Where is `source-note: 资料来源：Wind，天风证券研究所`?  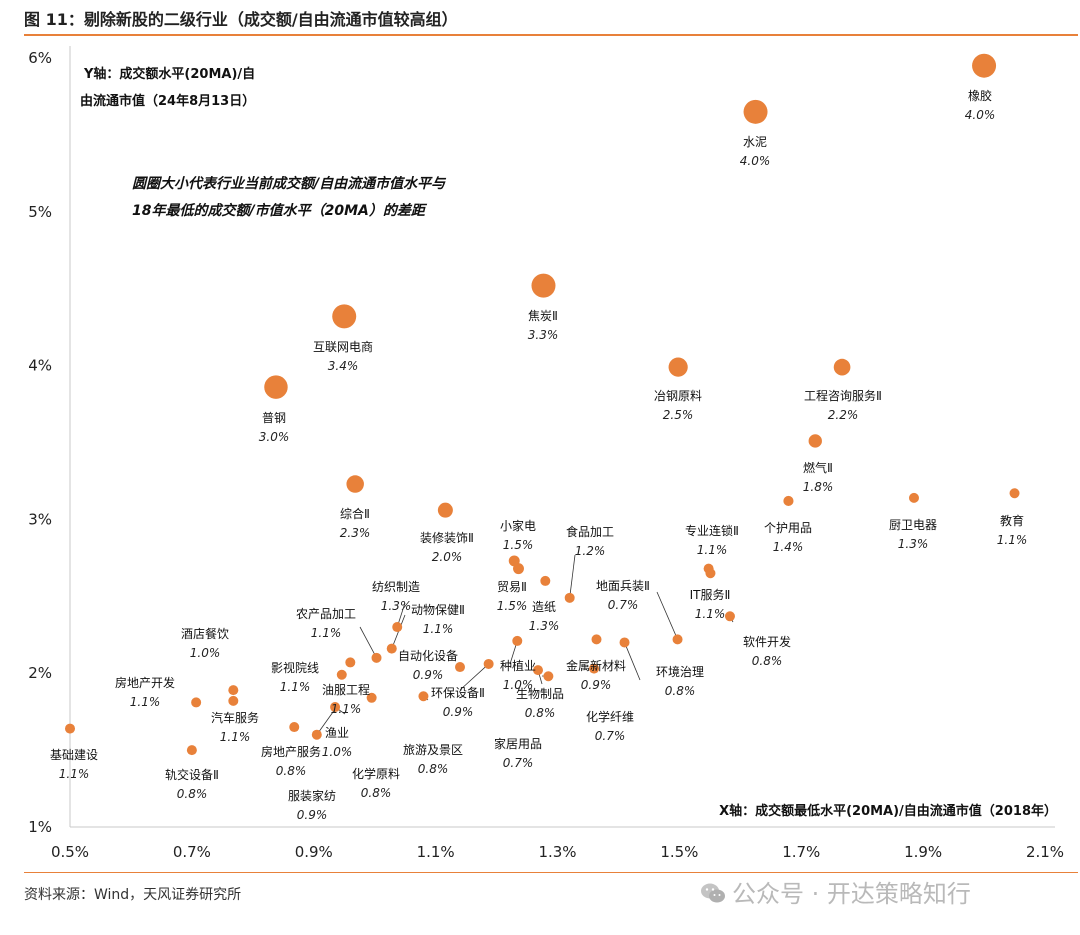 source-note: 资料来源：Wind，天风证券研究所 is located at coordinates (133, 895).